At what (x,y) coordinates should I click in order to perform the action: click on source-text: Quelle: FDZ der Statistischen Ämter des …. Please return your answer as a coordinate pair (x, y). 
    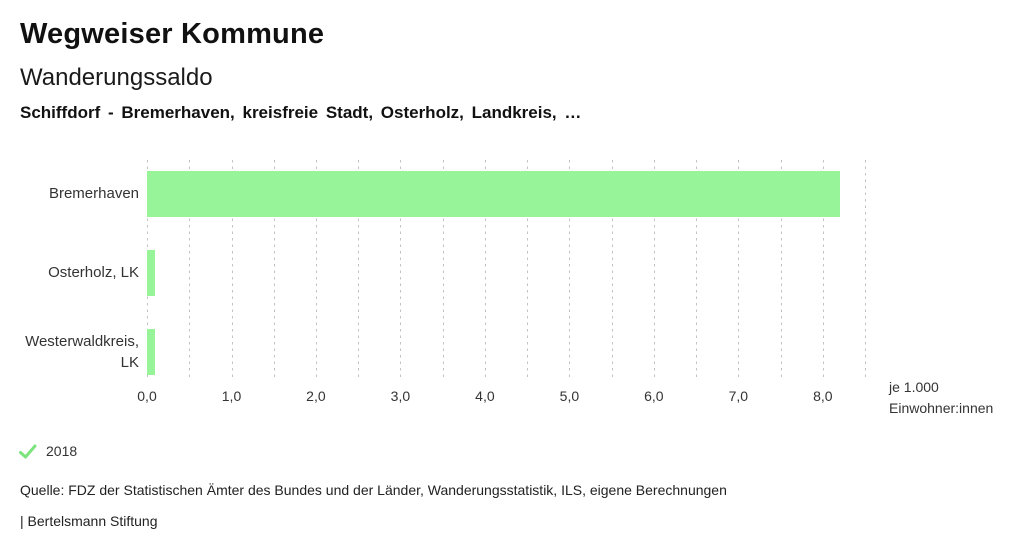
    Looking at the image, I should click on (373, 490).